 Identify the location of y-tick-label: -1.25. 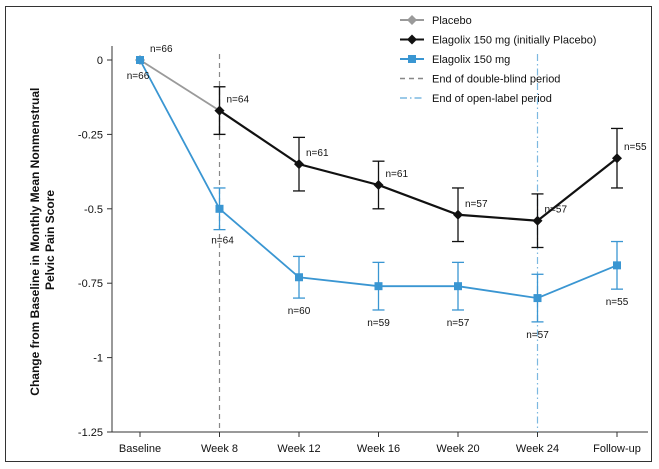
(90, 433).